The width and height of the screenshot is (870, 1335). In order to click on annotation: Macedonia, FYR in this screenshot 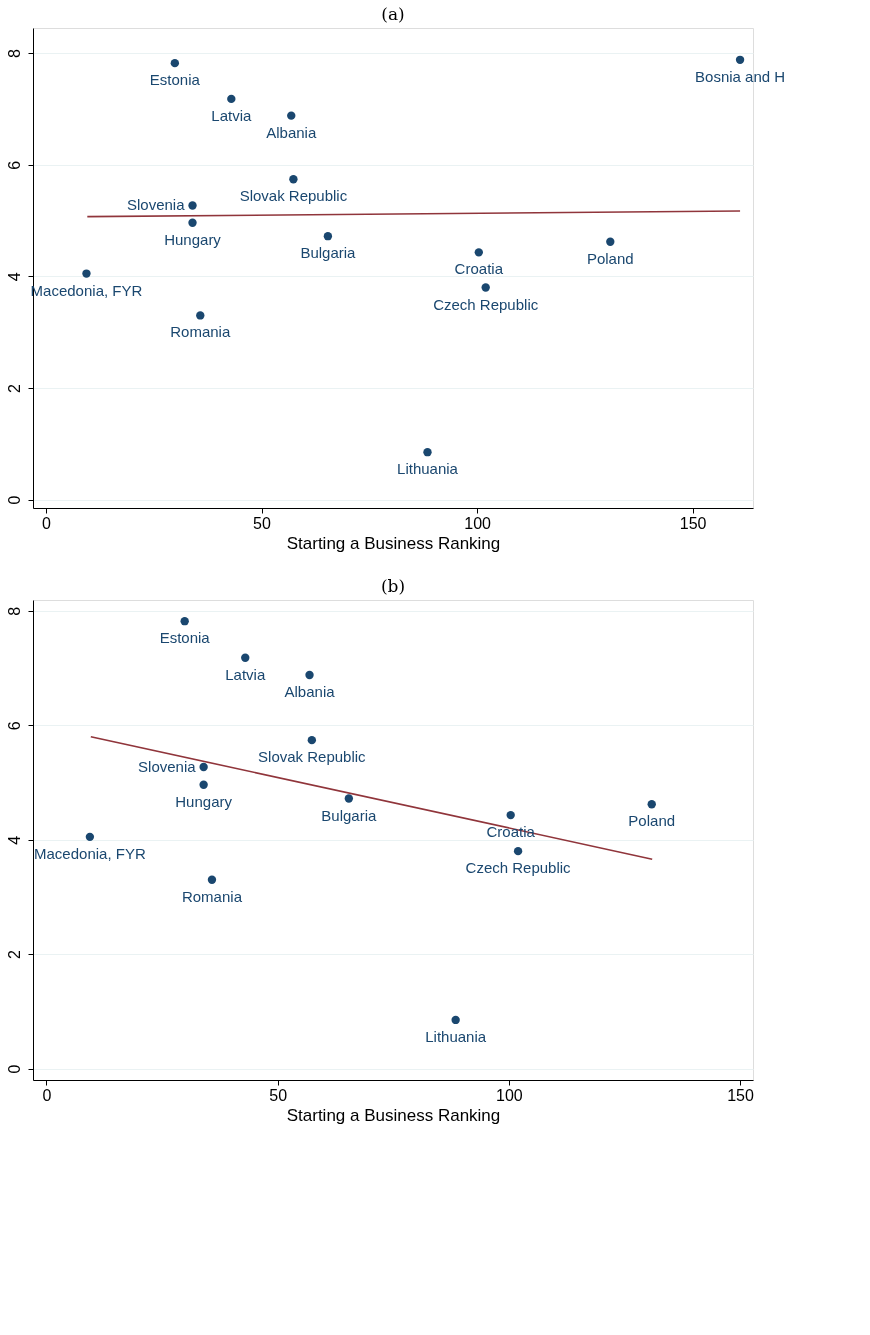, I will do `click(90, 853)`.